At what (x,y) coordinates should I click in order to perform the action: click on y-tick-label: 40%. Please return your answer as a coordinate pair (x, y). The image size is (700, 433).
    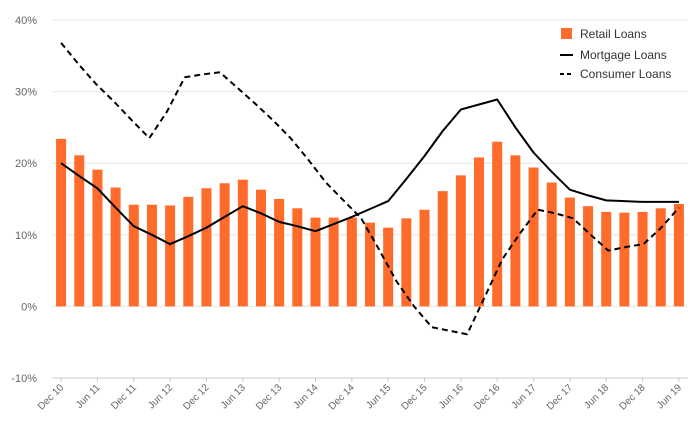
    Looking at the image, I should click on (26, 21).